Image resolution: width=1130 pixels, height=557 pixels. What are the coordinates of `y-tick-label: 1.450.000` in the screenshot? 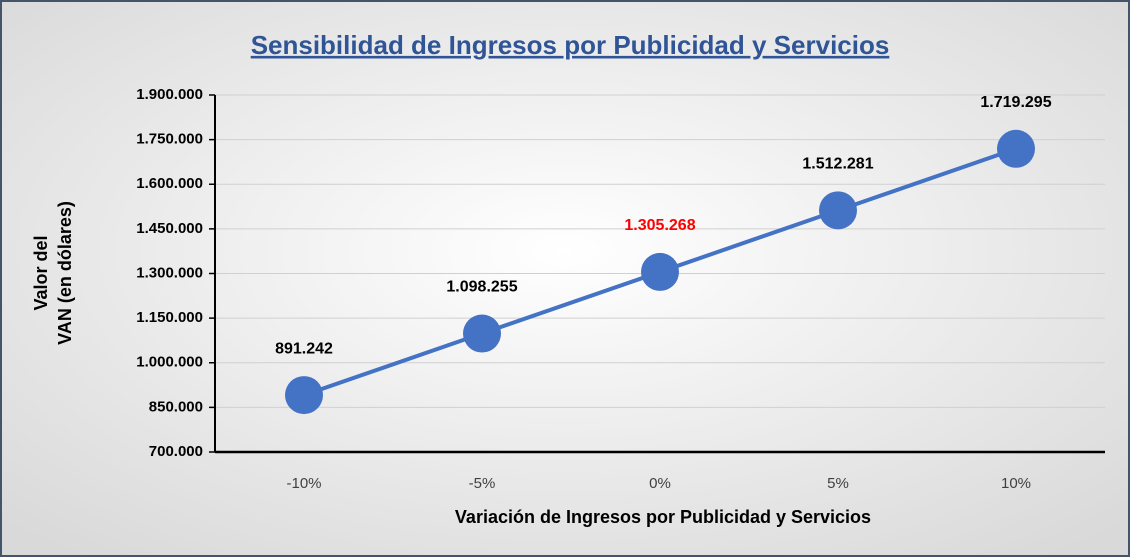 It's located at (169, 228).